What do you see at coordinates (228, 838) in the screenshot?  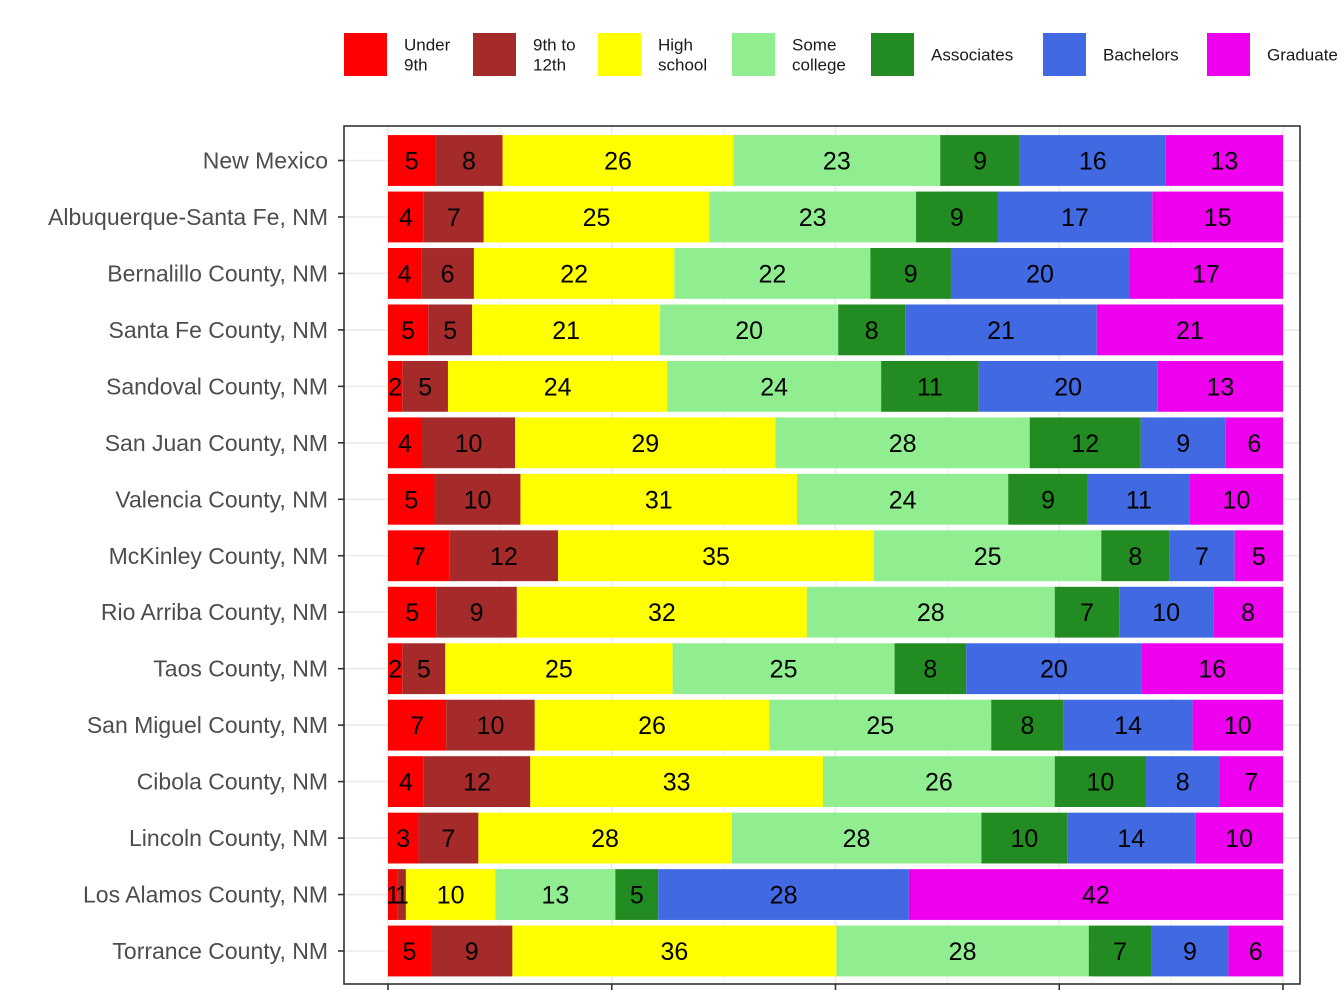 I see `category-label: Lincoln County, NM` at bounding box center [228, 838].